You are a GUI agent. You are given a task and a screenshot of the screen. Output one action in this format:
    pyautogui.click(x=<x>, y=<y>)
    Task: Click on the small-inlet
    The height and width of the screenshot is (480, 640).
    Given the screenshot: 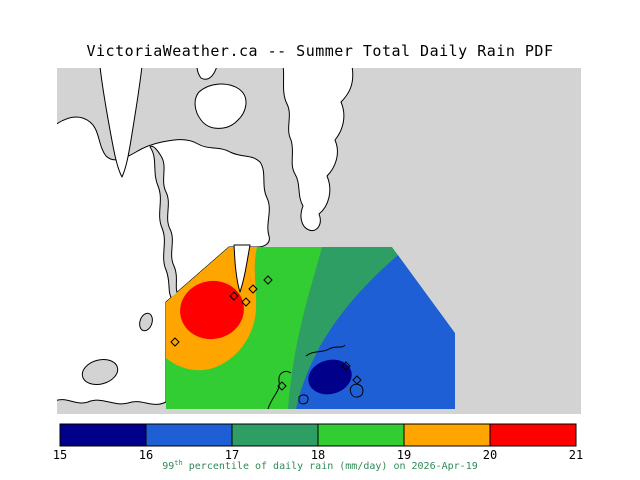 What is the action you would take?
    pyautogui.click(x=146, y=322)
    